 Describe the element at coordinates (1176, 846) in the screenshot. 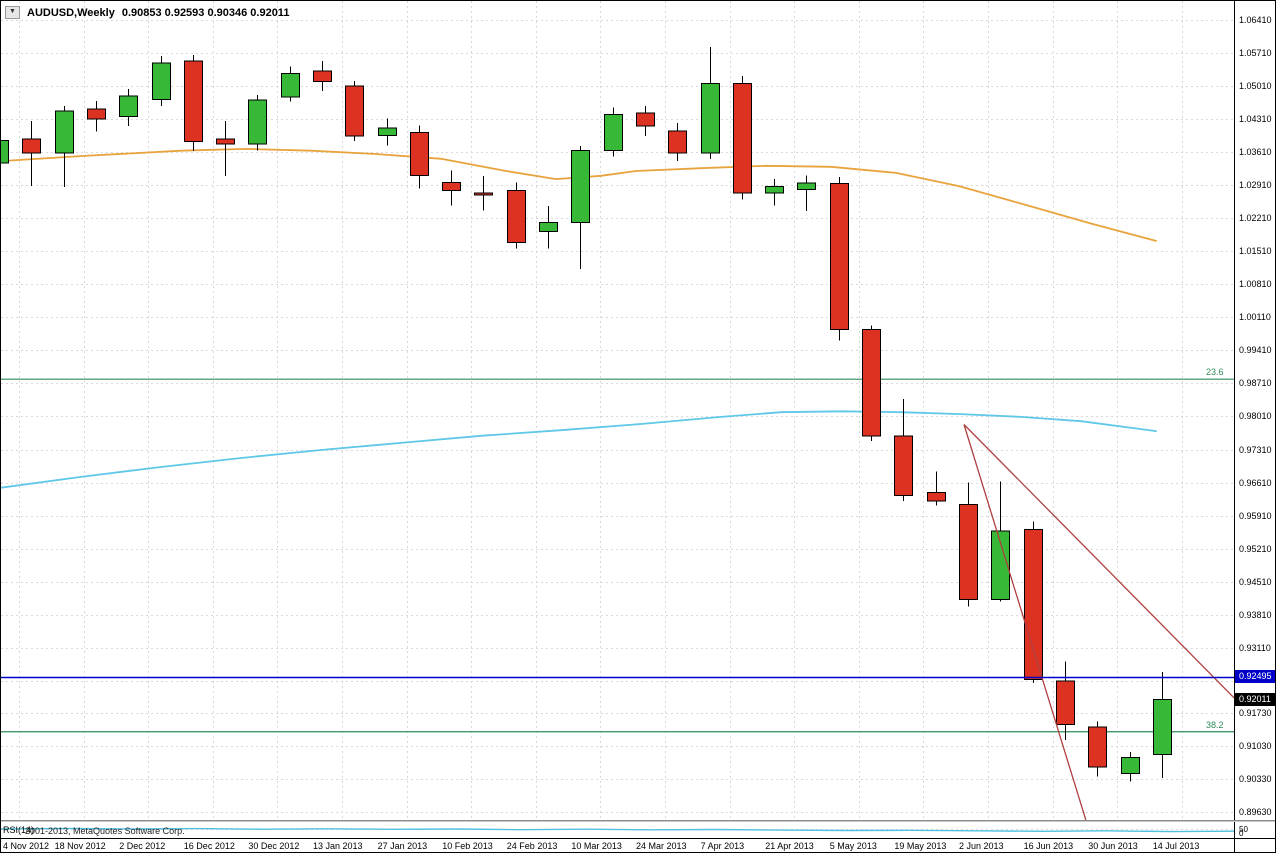

I see `date-axis-label: 14 Jul 2013` at that location.